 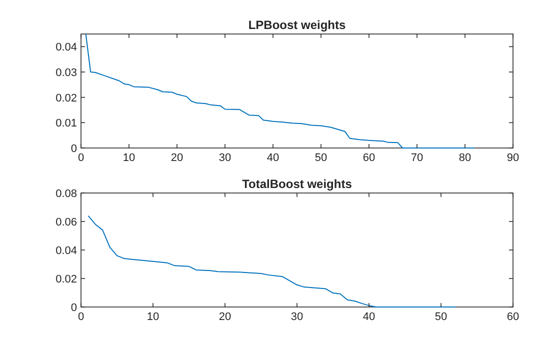 What do you see at coordinates (66, 73) in the screenshot?
I see `y-tick-label: 0.03` at bounding box center [66, 73].